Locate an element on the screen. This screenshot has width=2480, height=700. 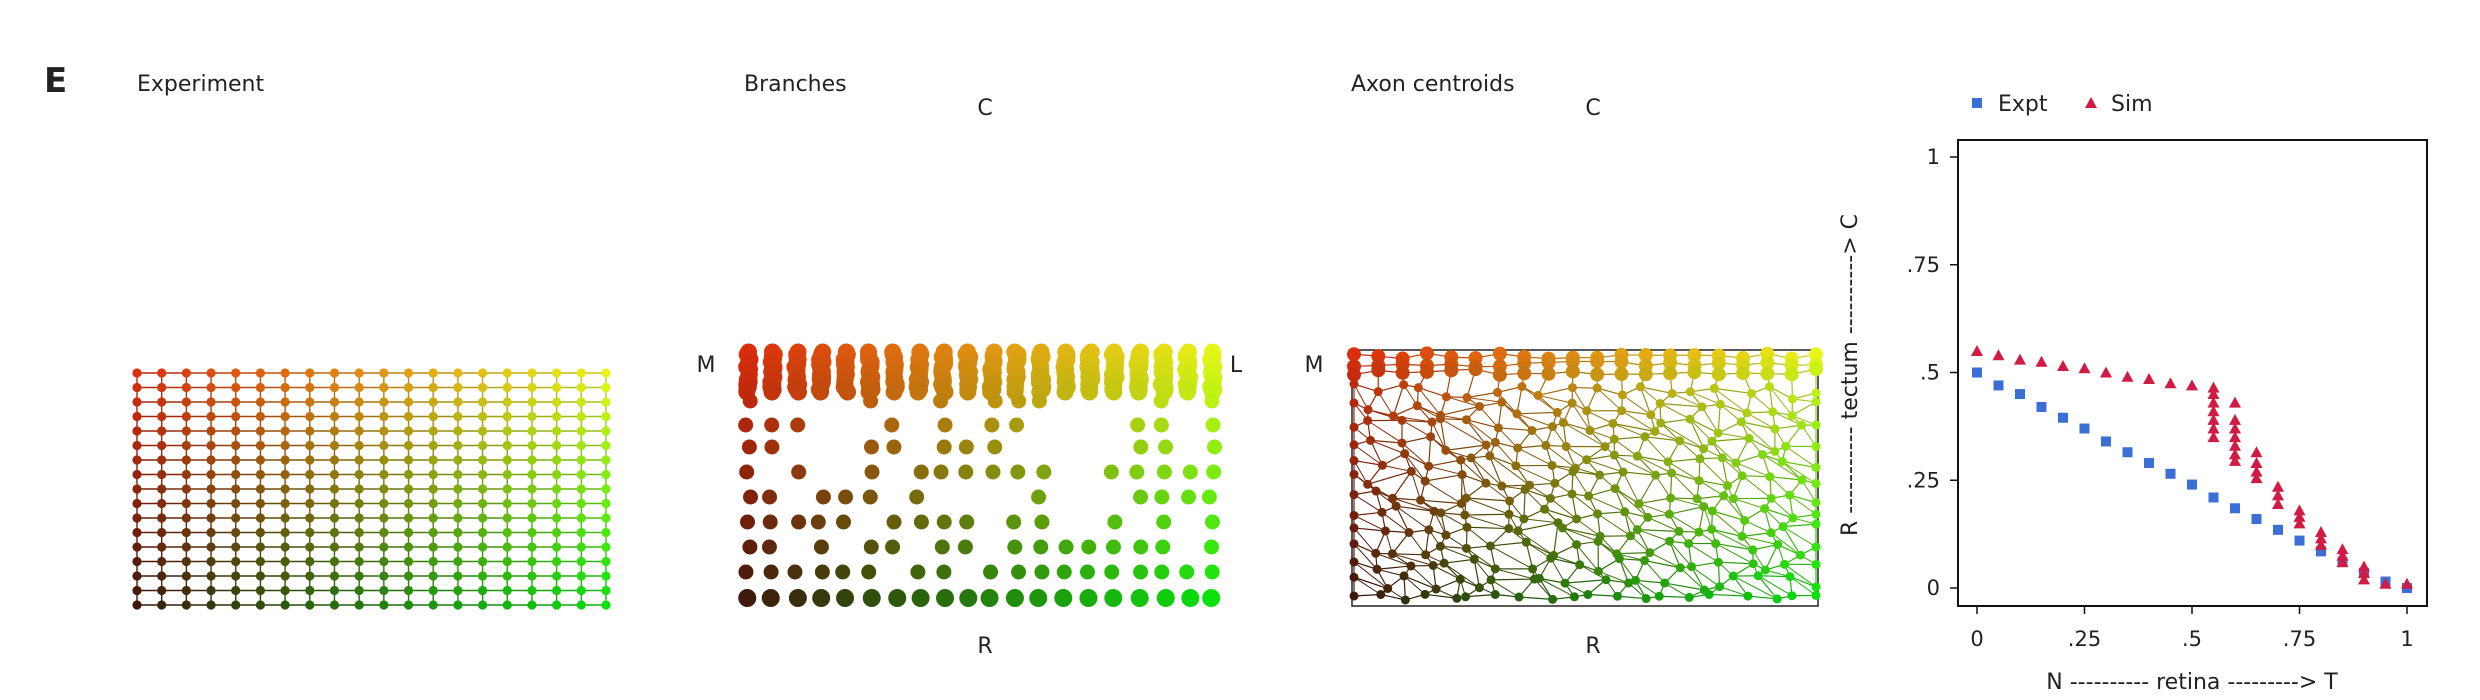
y-tick-label: 1 is located at coordinates (1933, 157).